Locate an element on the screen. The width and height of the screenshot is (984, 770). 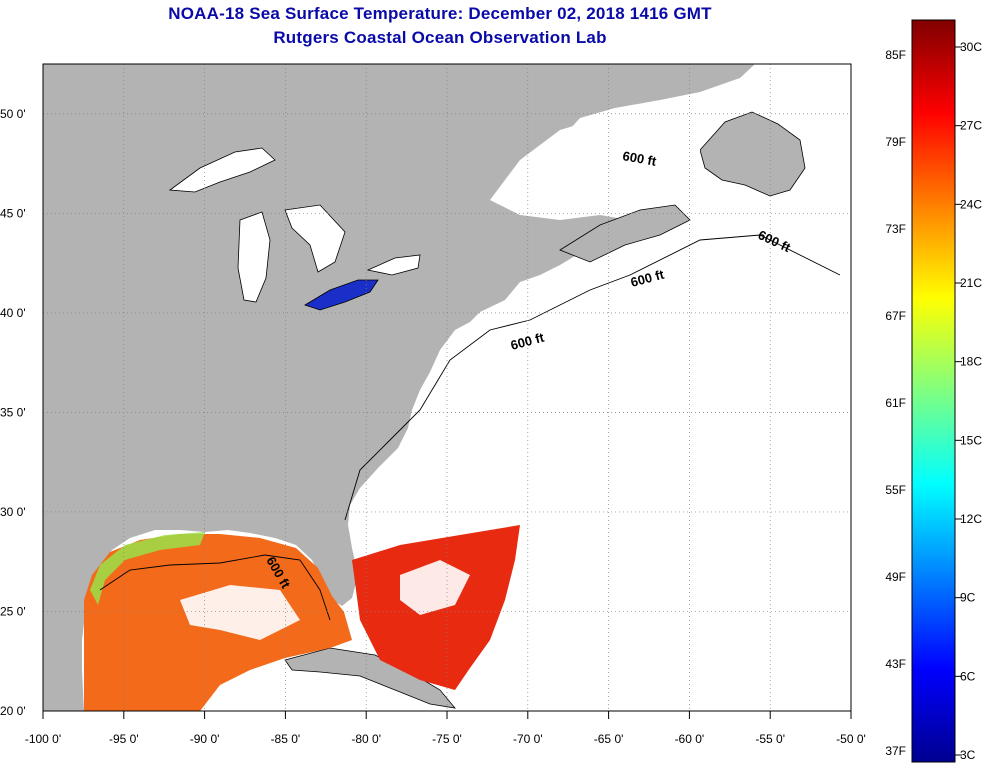
colorbar-c-label: 6C is located at coordinates (968, 676).